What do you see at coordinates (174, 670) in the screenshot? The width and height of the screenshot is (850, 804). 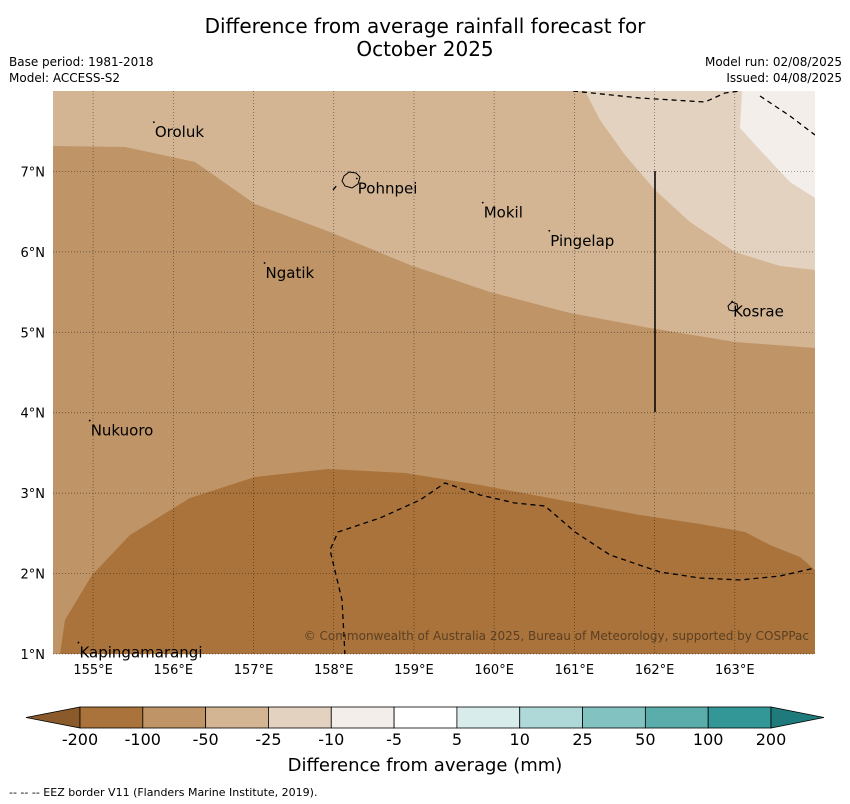 I see `lon-tick-label: 156°E` at bounding box center [174, 670].